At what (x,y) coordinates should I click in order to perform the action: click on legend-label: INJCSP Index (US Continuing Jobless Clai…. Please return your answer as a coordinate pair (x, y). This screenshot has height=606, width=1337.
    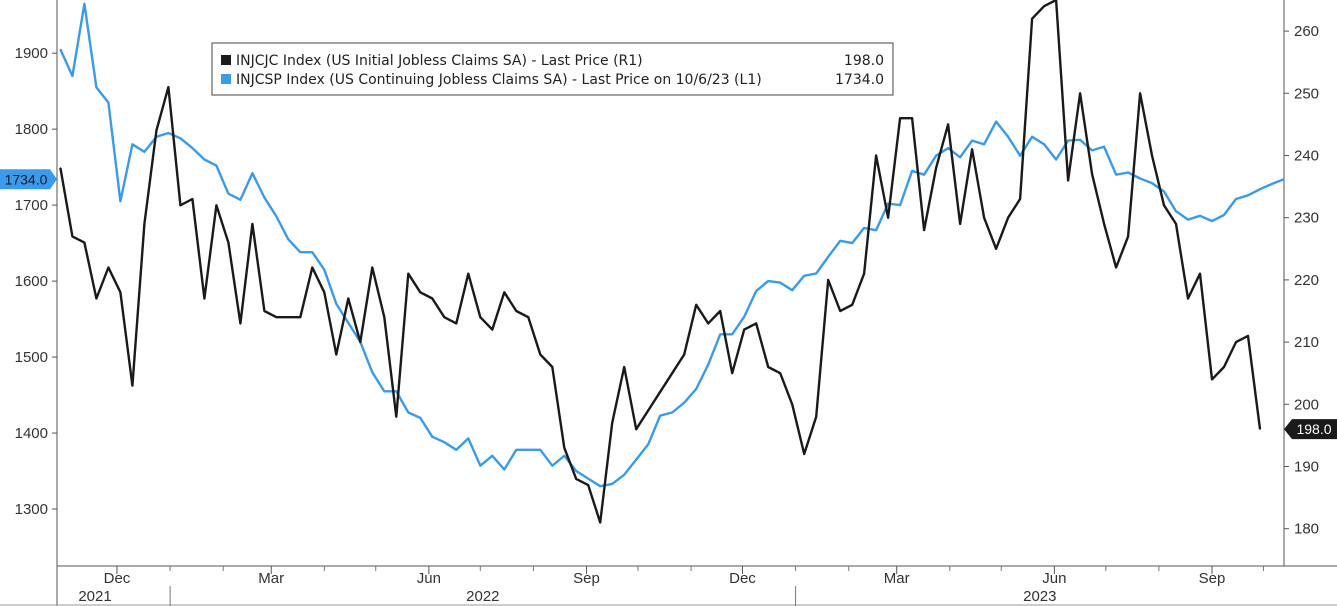
    Looking at the image, I should click on (499, 80).